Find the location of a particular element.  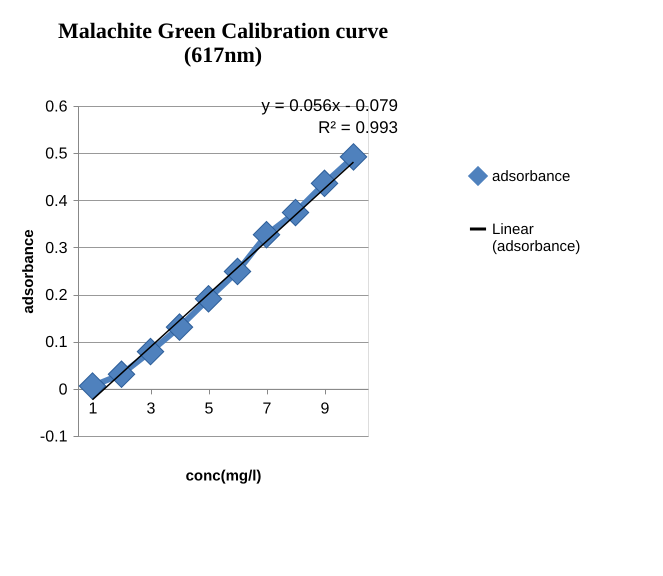

legend-label: adsorbance is located at coordinates (531, 176).